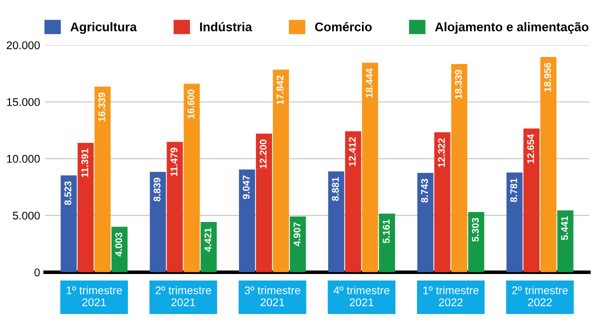  I want to click on data-label: 4.907, so click(297, 234).